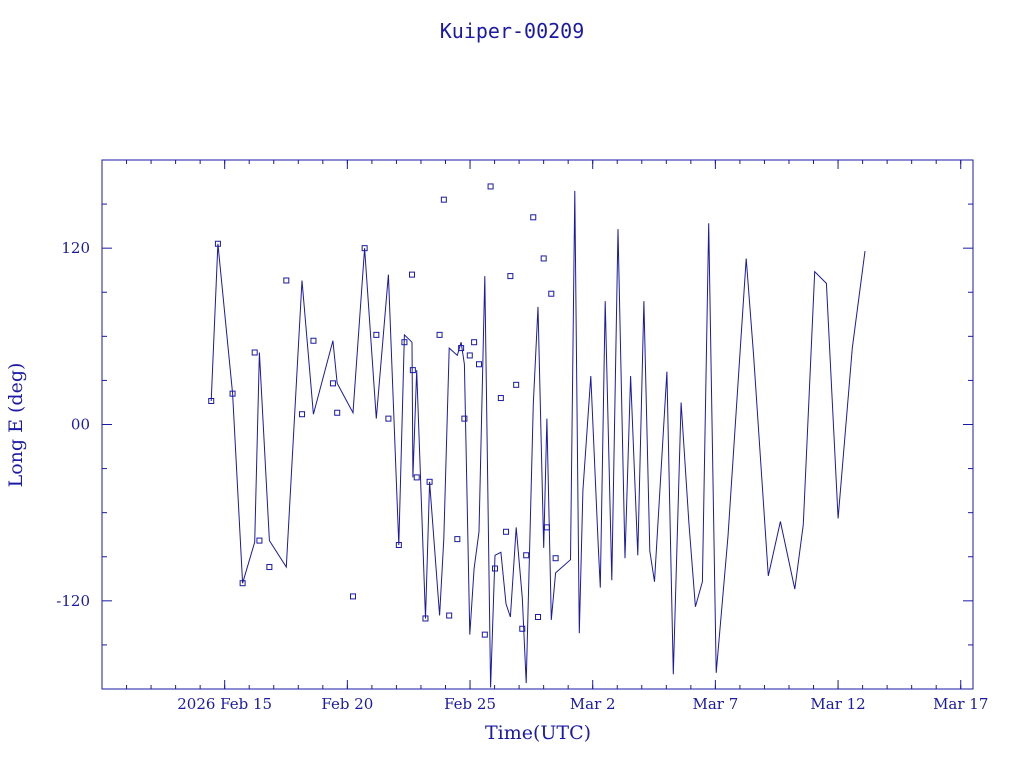  Describe the element at coordinates (538, 733) in the screenshot. I see `x-axis-label: Time(UTC)` at that location.